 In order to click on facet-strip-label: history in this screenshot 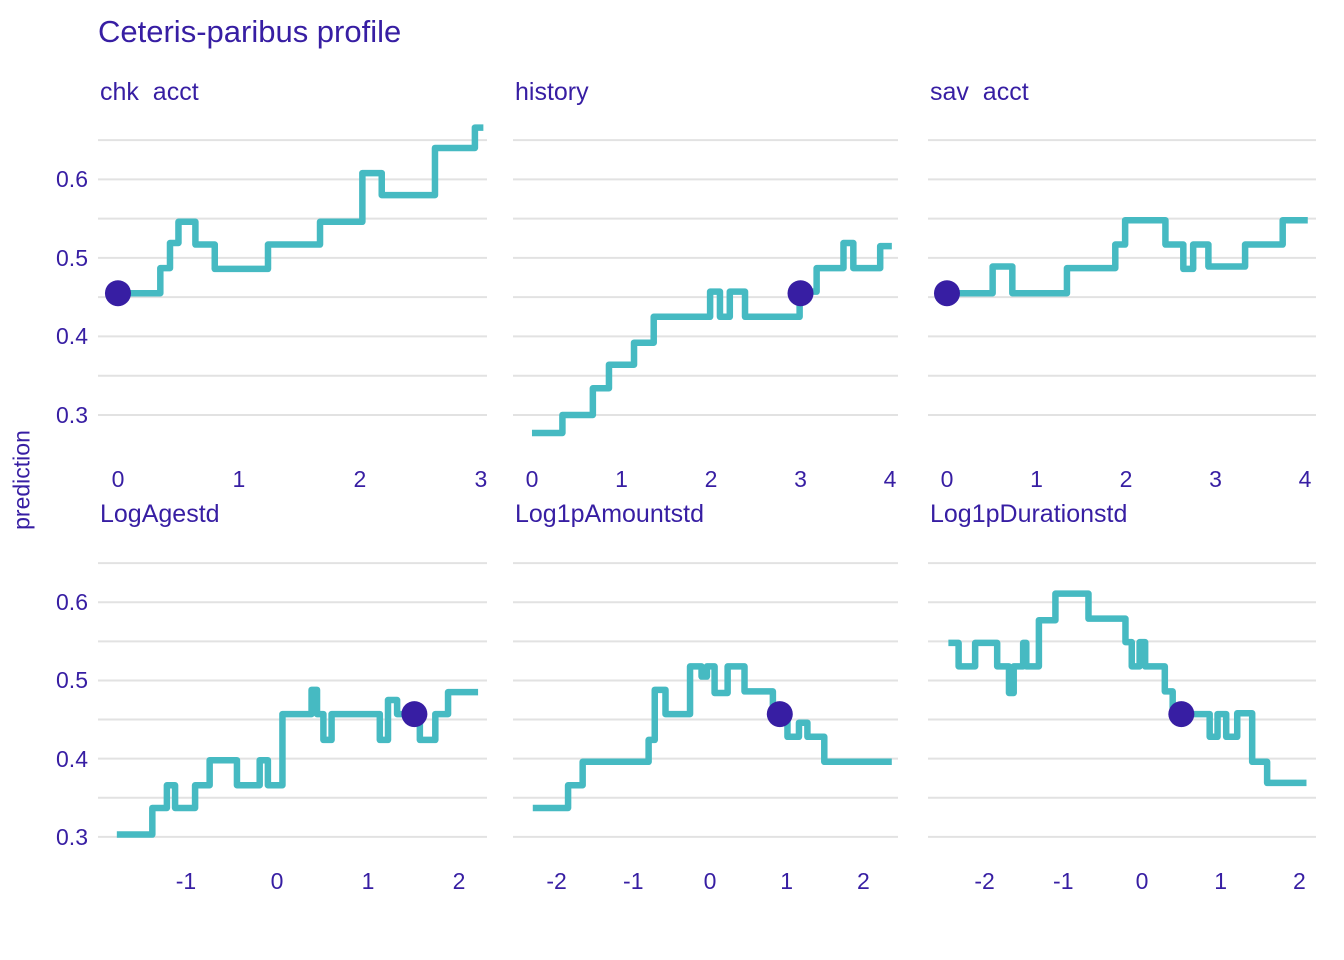, I will do `click(552, 92)`.